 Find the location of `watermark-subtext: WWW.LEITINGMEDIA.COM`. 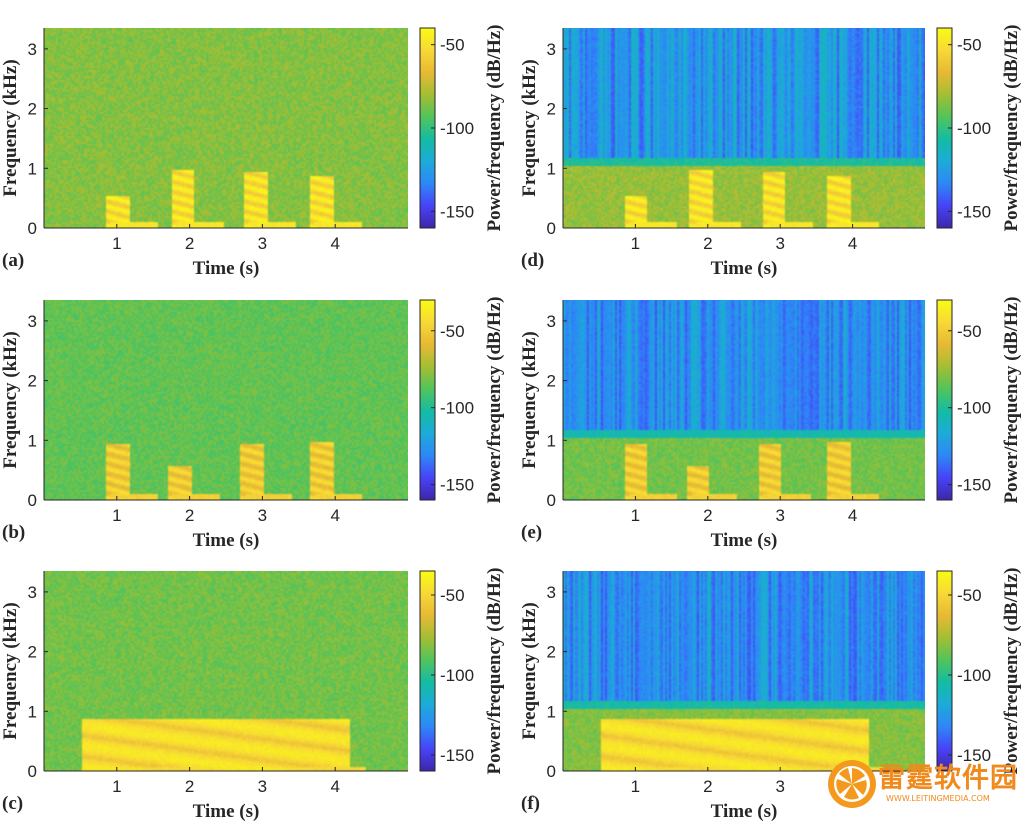

watermark-subtext: WWW.LEITINGMEDIA.COM is located at coordinates (938, 798).